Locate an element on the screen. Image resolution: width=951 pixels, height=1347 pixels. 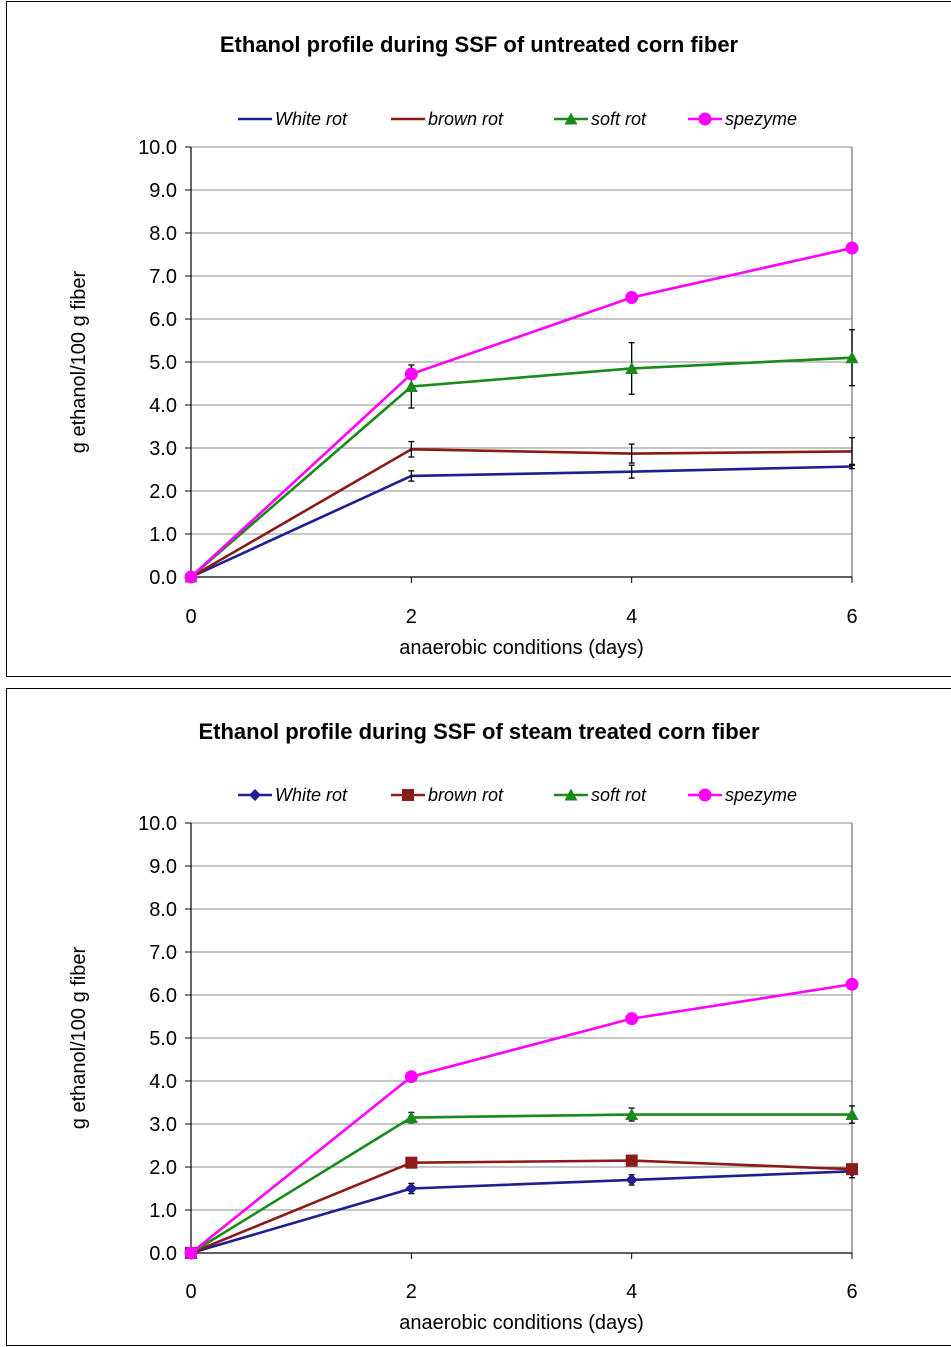
series-spezyme is located at coordinates (521, 1118).